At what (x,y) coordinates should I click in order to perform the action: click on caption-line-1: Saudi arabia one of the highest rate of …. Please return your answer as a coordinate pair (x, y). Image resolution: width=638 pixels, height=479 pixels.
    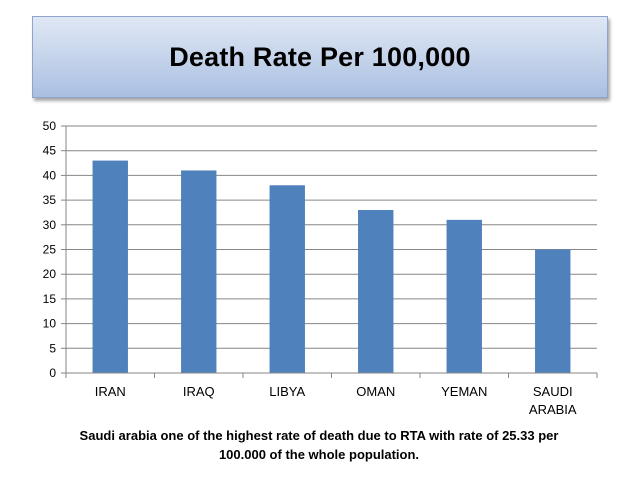
    Looking at the image, I should click on (319, 435).